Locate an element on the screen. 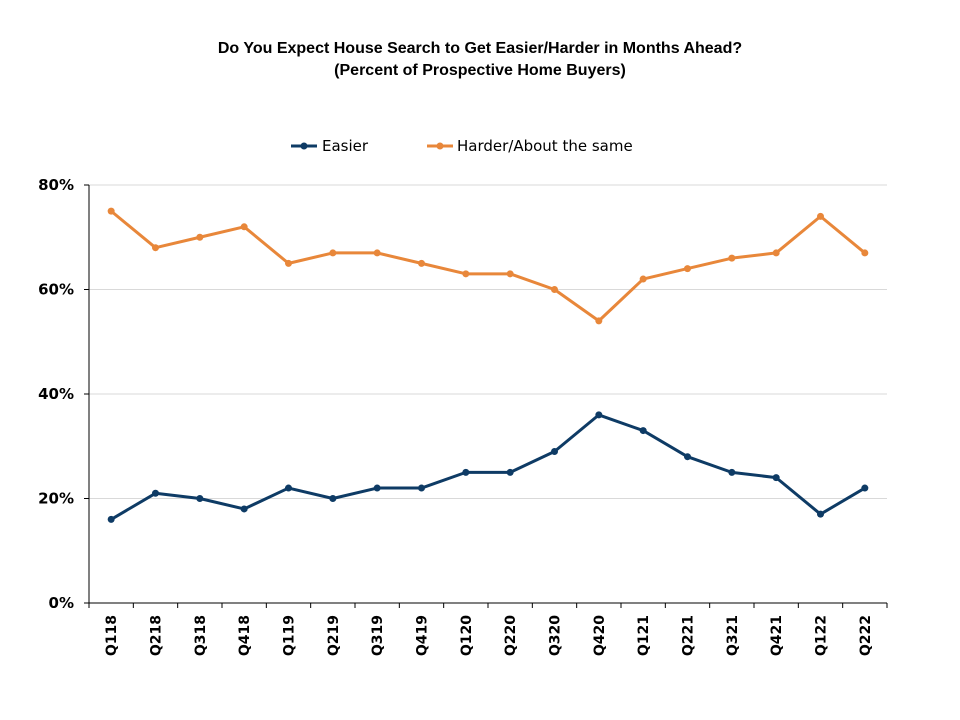 This screenshot has height=720, width=960. x-tick-label: Q120 is located at coordinates (467, 635).